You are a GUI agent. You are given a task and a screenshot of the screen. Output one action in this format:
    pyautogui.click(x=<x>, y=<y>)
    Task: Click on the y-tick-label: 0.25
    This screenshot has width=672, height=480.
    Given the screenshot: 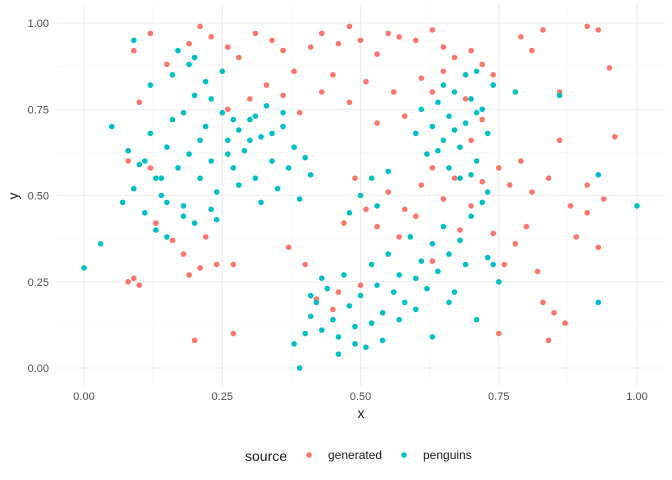 What is the action you would take?
    pyautogui.click(x=38, y=283)
    